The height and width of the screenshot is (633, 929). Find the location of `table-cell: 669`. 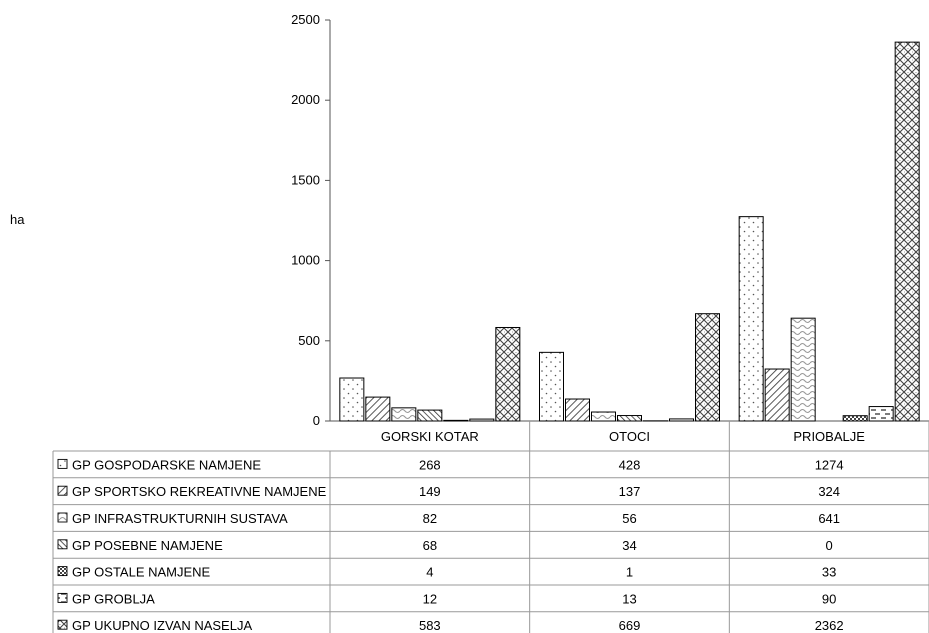

table-cell: 669 is located at coordinates (630, 625).